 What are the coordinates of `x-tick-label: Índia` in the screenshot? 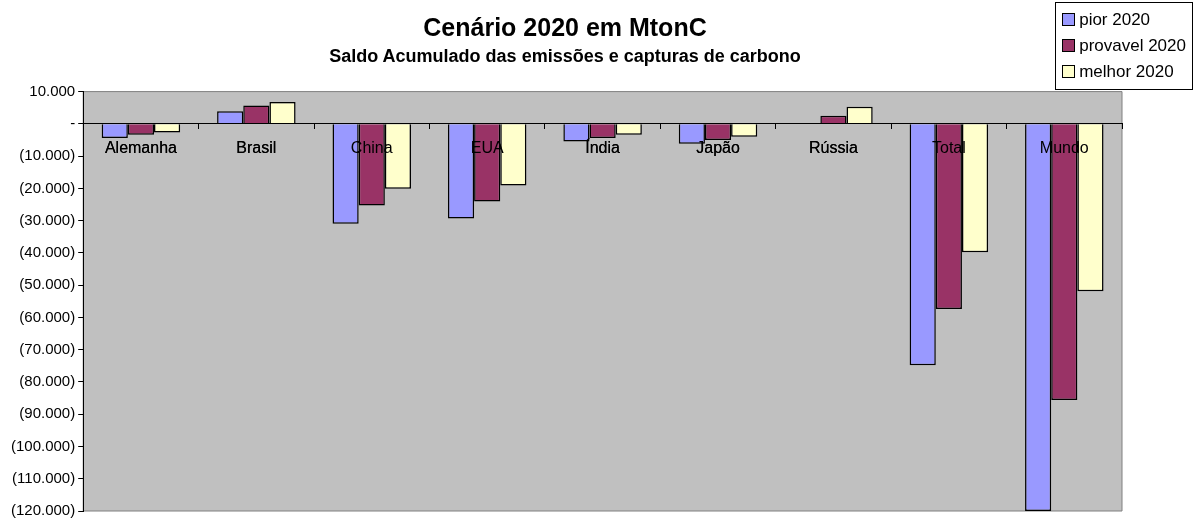 It's located at (603, 146).